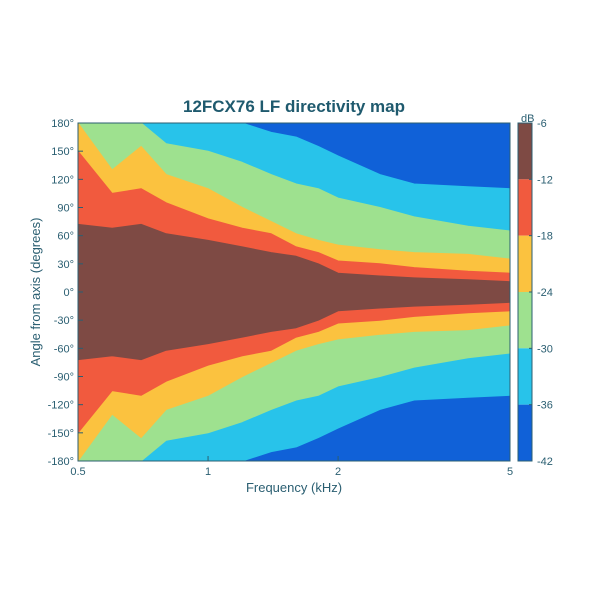 This screenshot has width=600, height=600. Describe the element at coordinates (545, 293) in the screenshot. I see `colorbar-tick-label: -24` at that location.